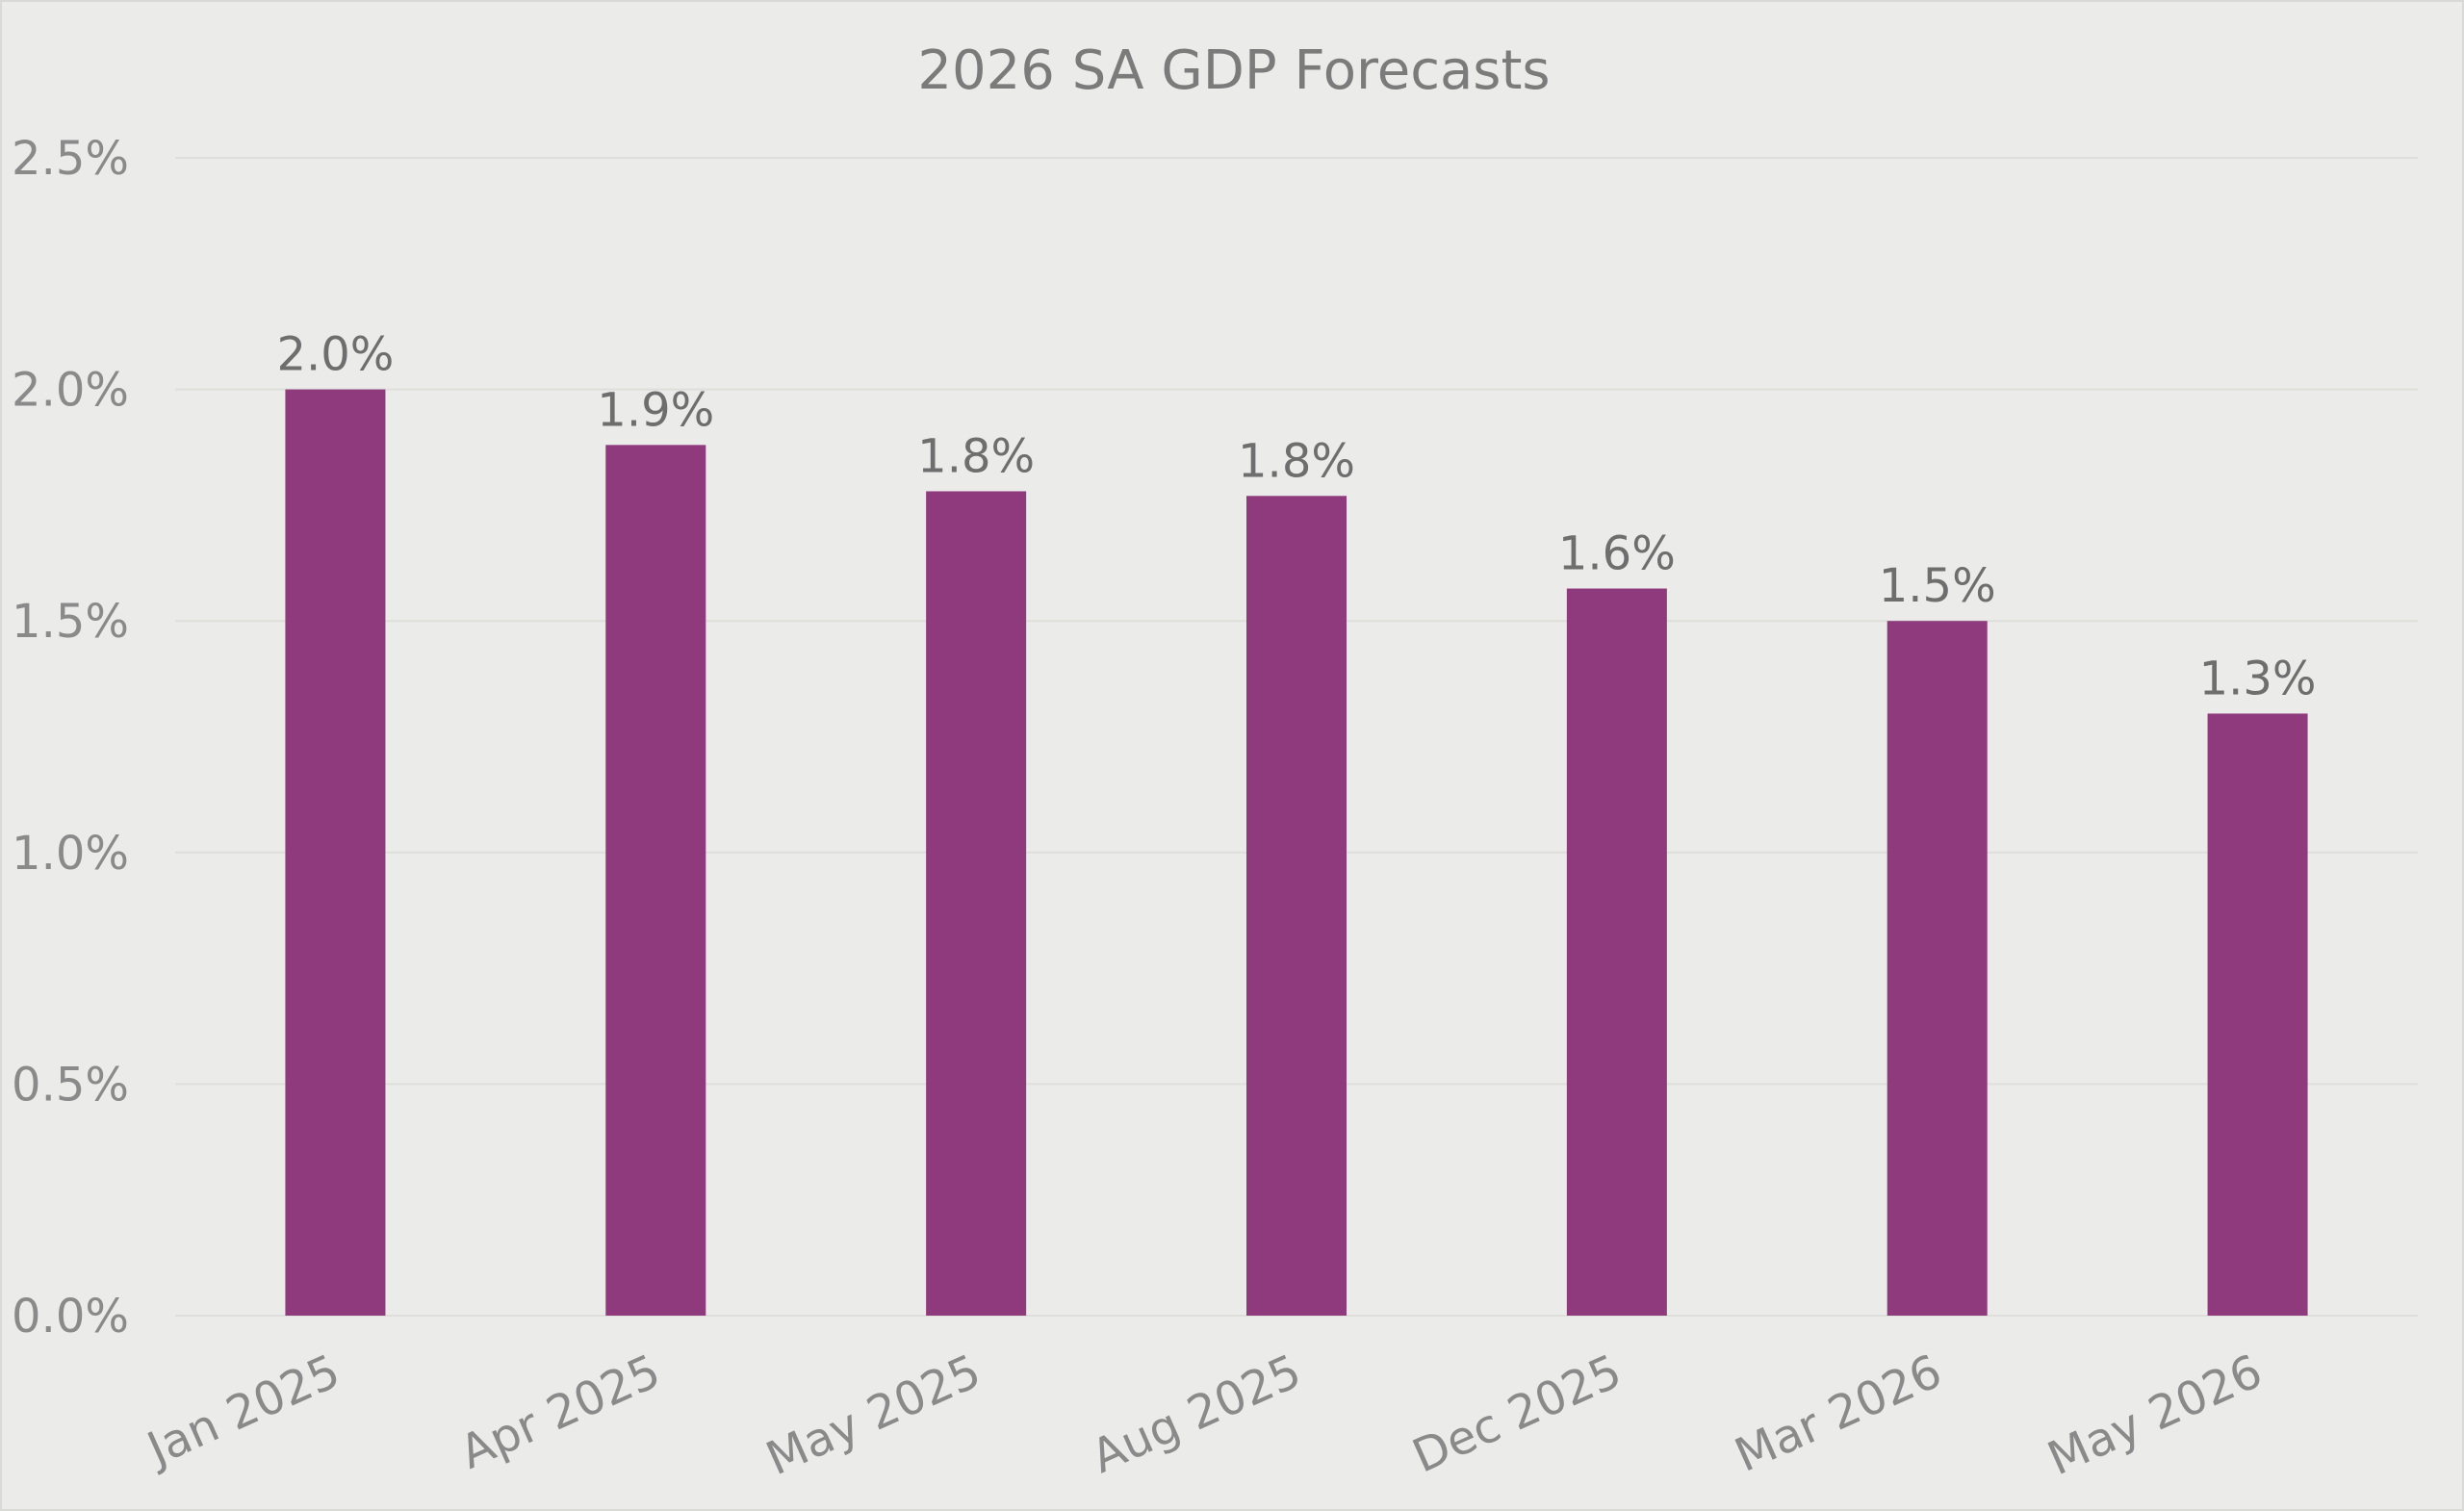  Describe the element at coordinates (2258, 678) in the screenshot. I see `data-label: 1.3%` at that location.